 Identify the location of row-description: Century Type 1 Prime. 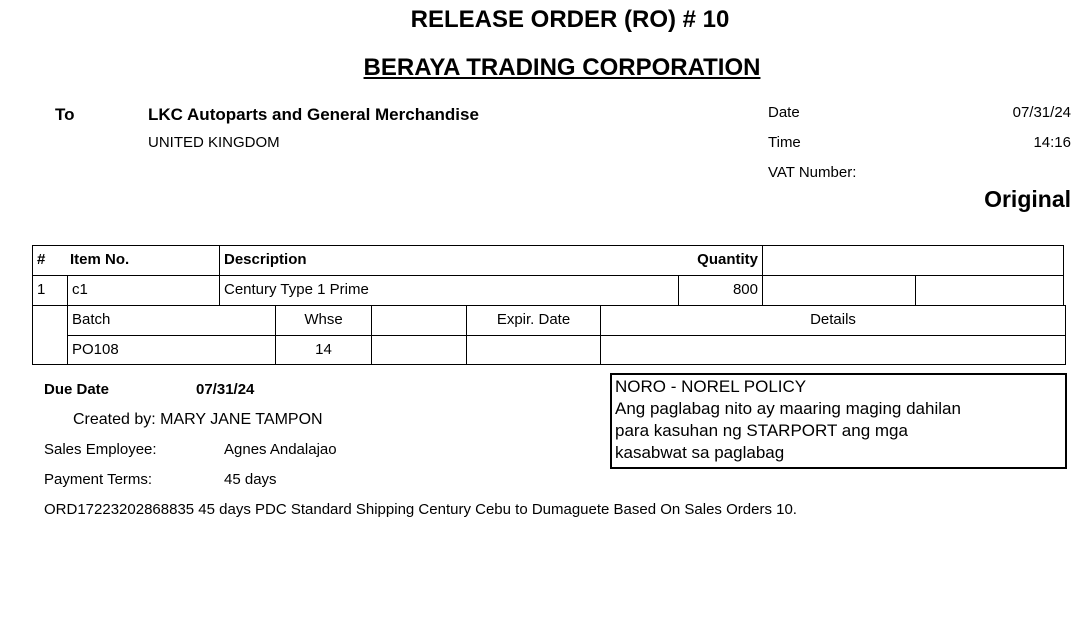
(449, 290).